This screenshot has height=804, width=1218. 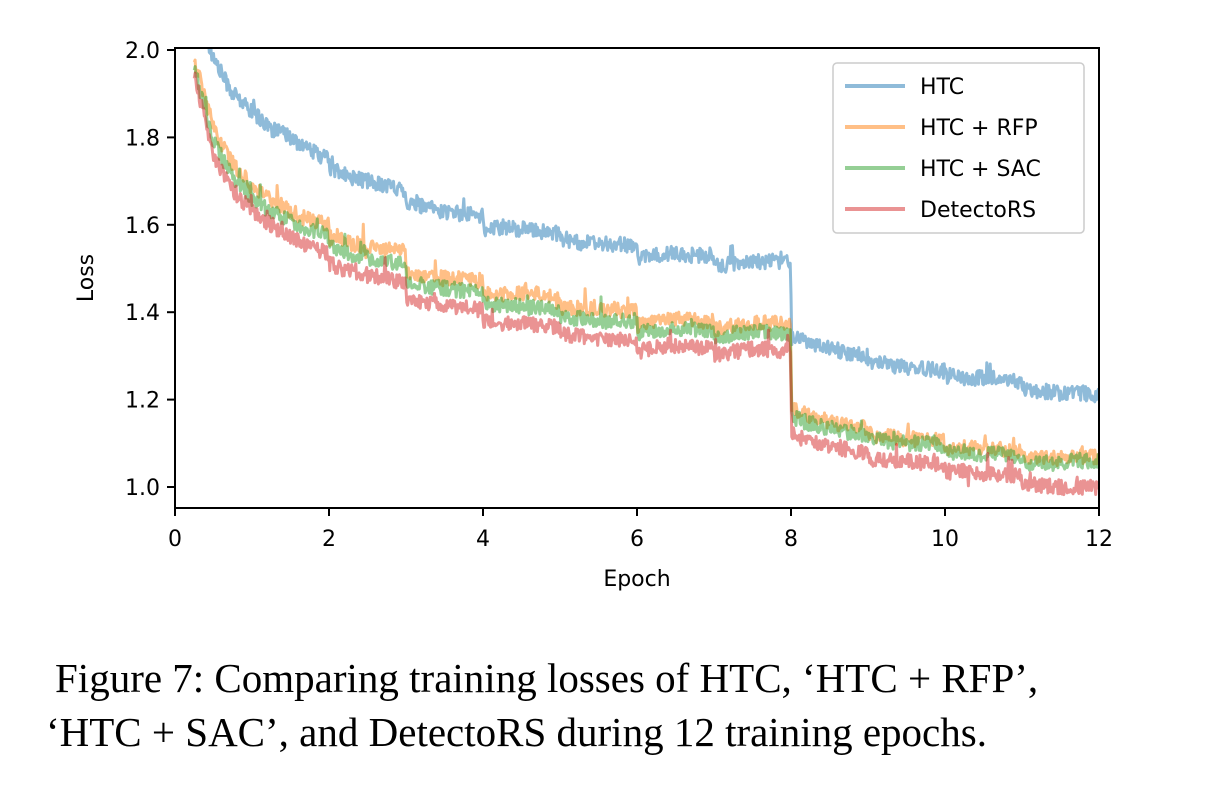 I want to click on x-tick-label: 12, so click(x=1099, y=539).